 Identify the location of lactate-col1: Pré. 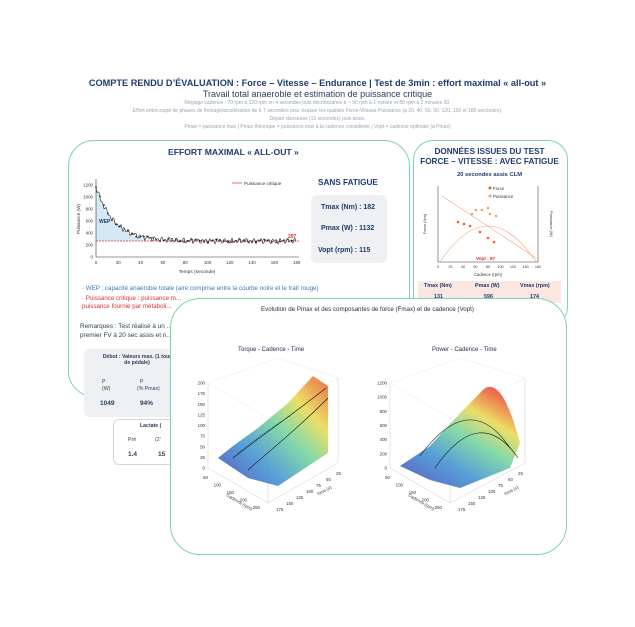
(132, 440).